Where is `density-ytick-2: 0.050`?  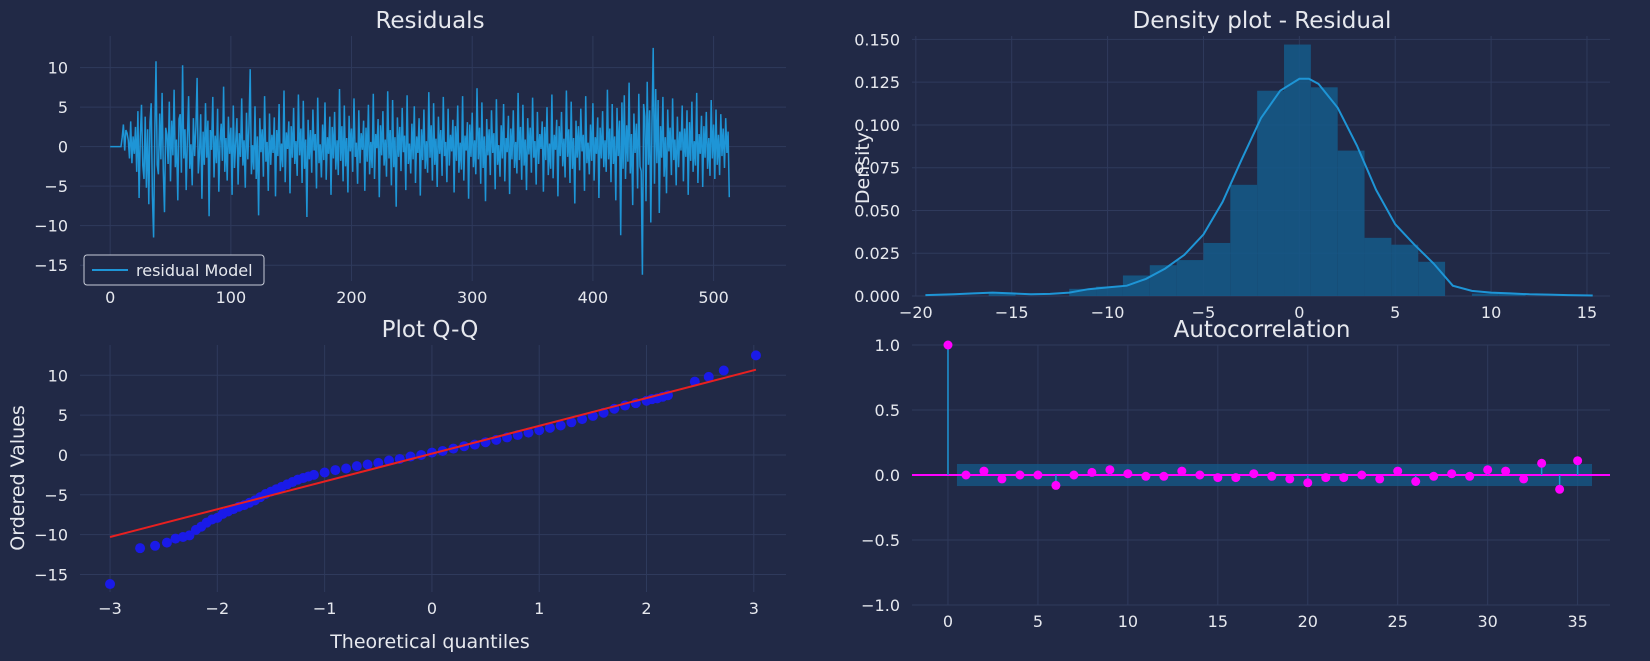
density-ytick-2: 0.050 is located at coordinates (877, 210).